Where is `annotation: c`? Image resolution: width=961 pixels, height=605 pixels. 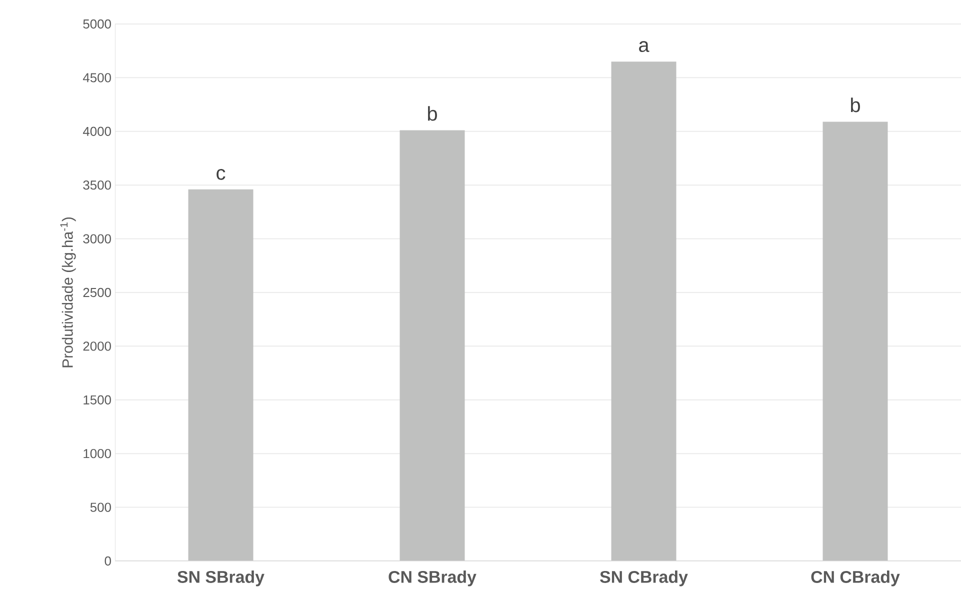
annotation: c is located at coordinates (221, 174).